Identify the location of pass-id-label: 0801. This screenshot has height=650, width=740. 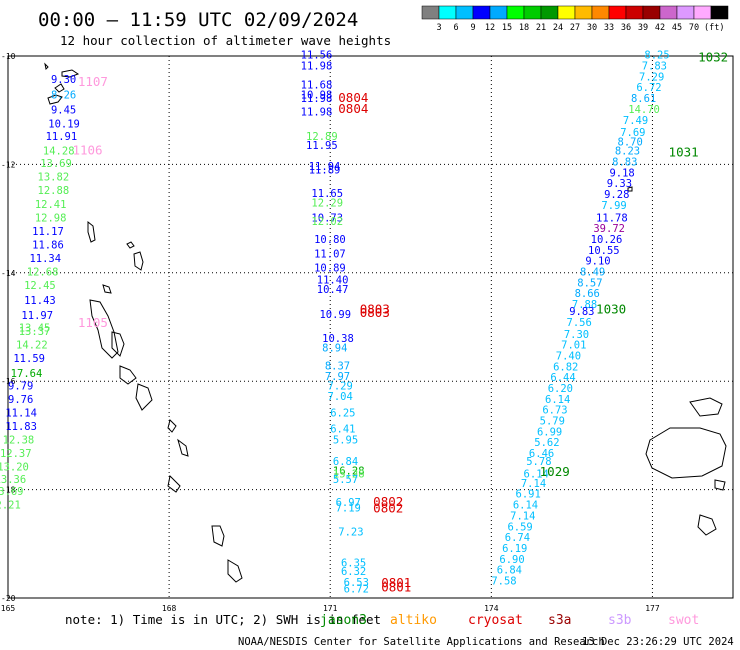
(396, 586).